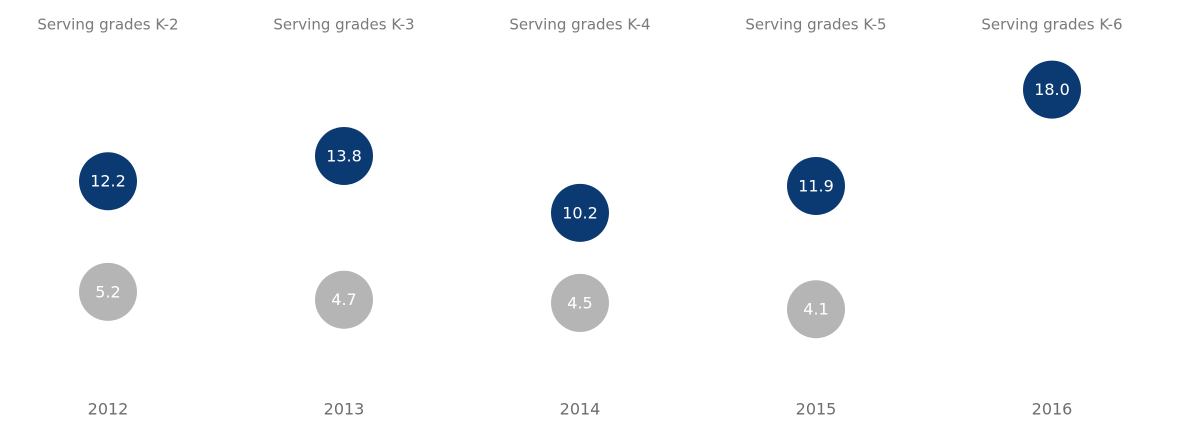 The height and width of the screenshot is (422, 1180). I want to click on data-label: 4.1, so click(815, 309).